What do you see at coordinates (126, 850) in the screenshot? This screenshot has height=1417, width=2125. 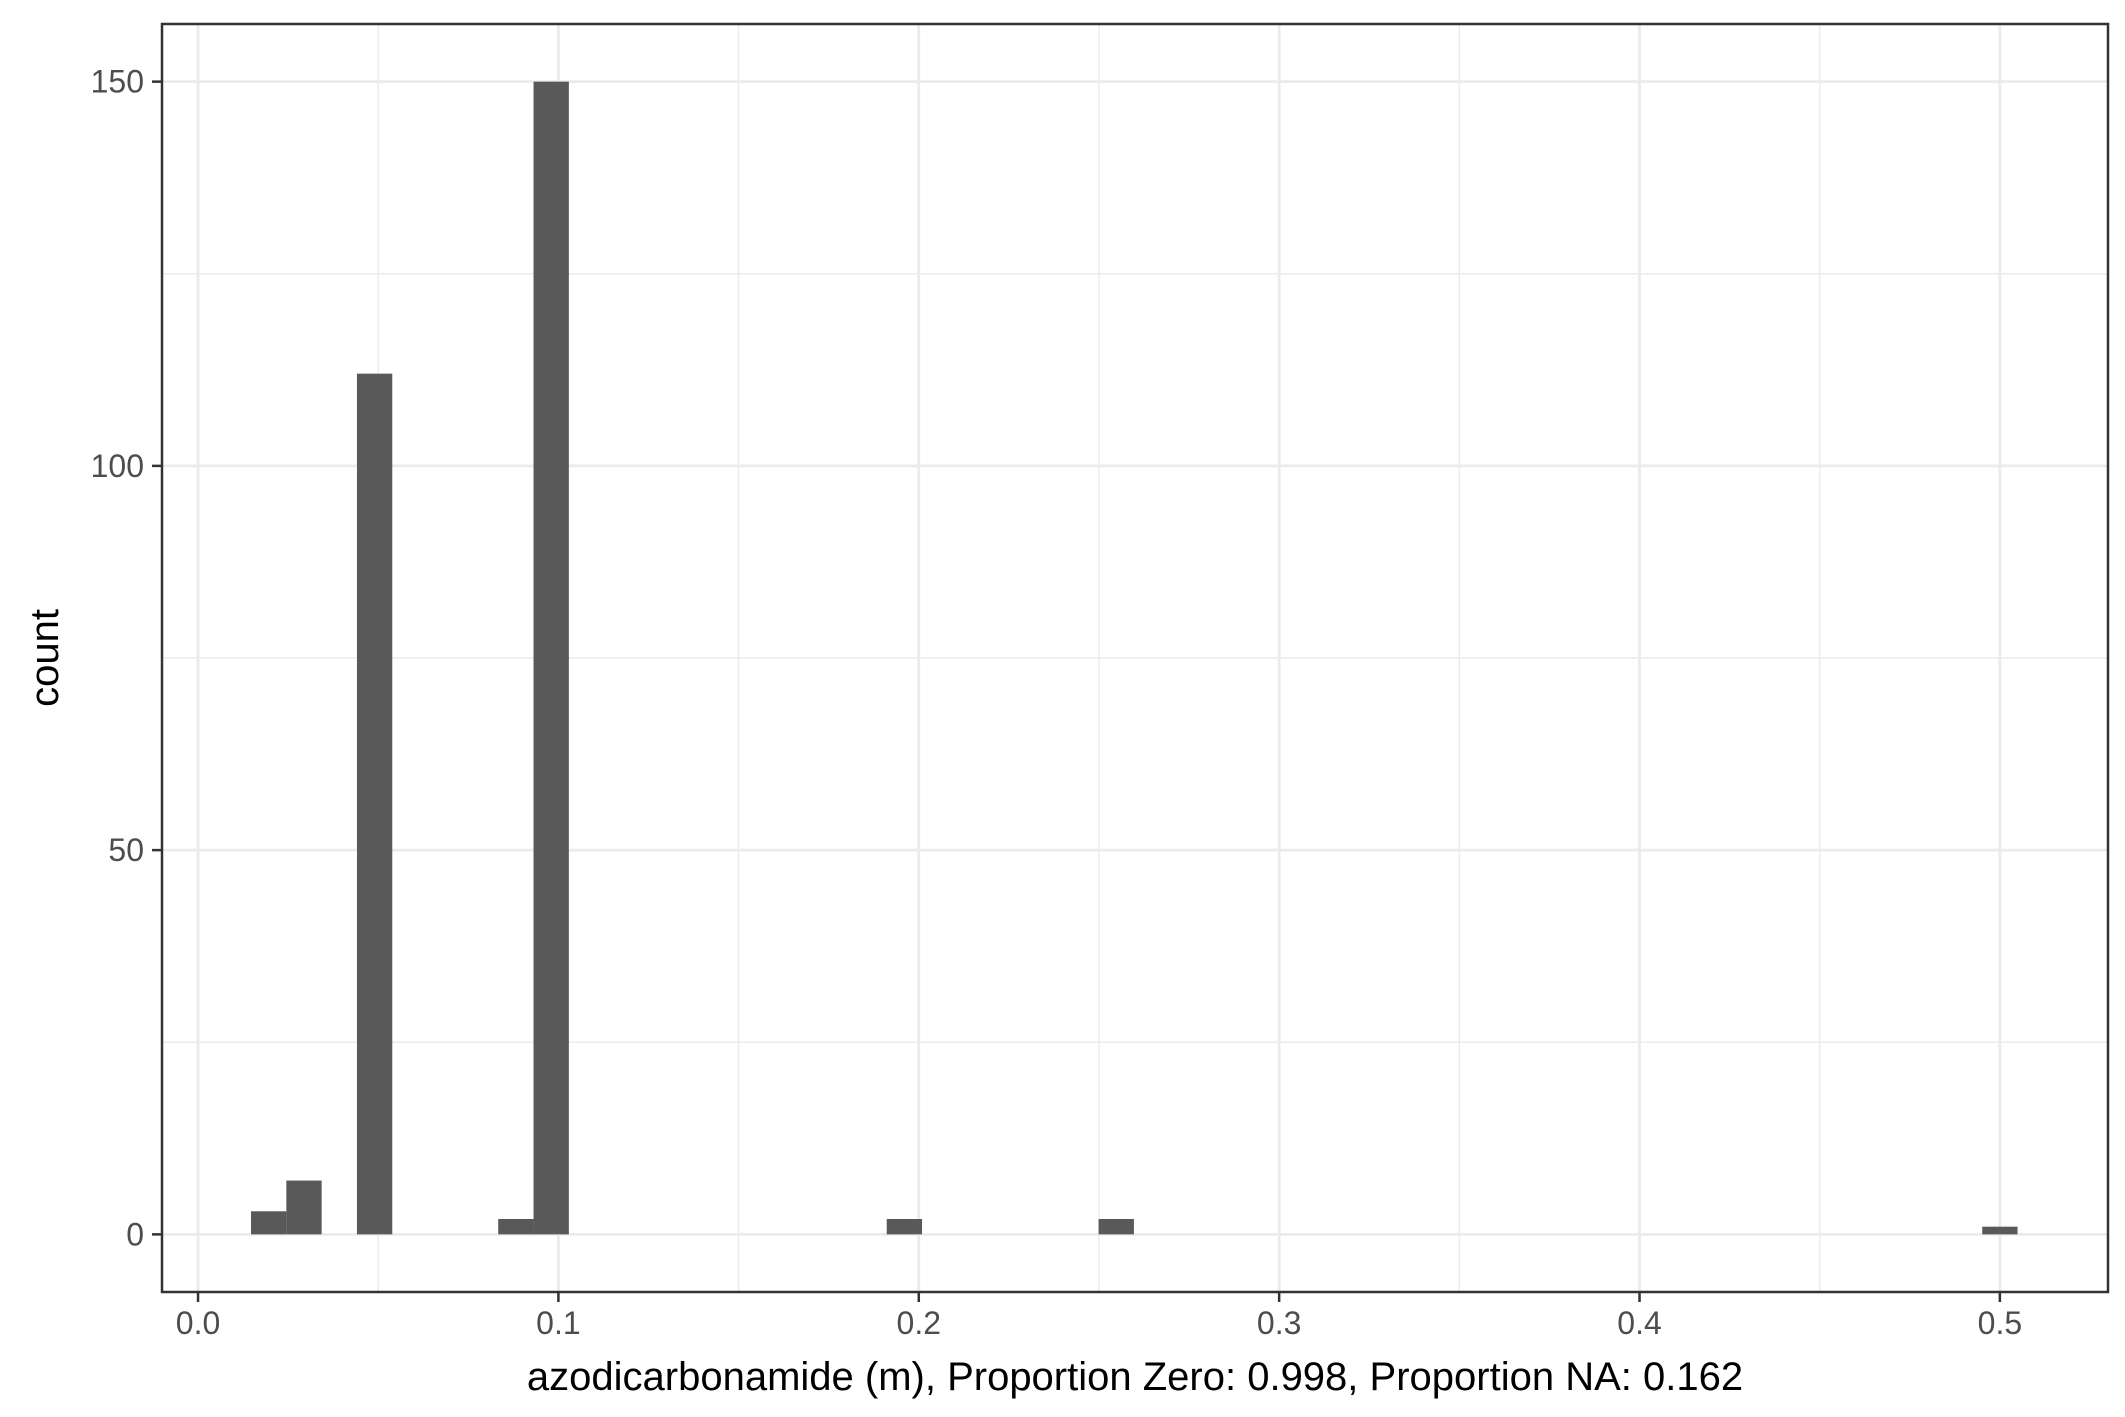 I see `y-tick-label: 50` at bounding box center [126, 850].